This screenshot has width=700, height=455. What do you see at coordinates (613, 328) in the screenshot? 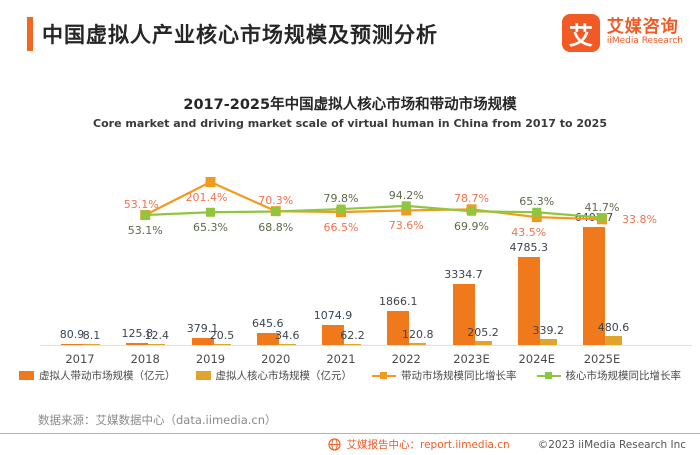
I see `bar-core-value: 480.6` at bounding box center [613, 328].